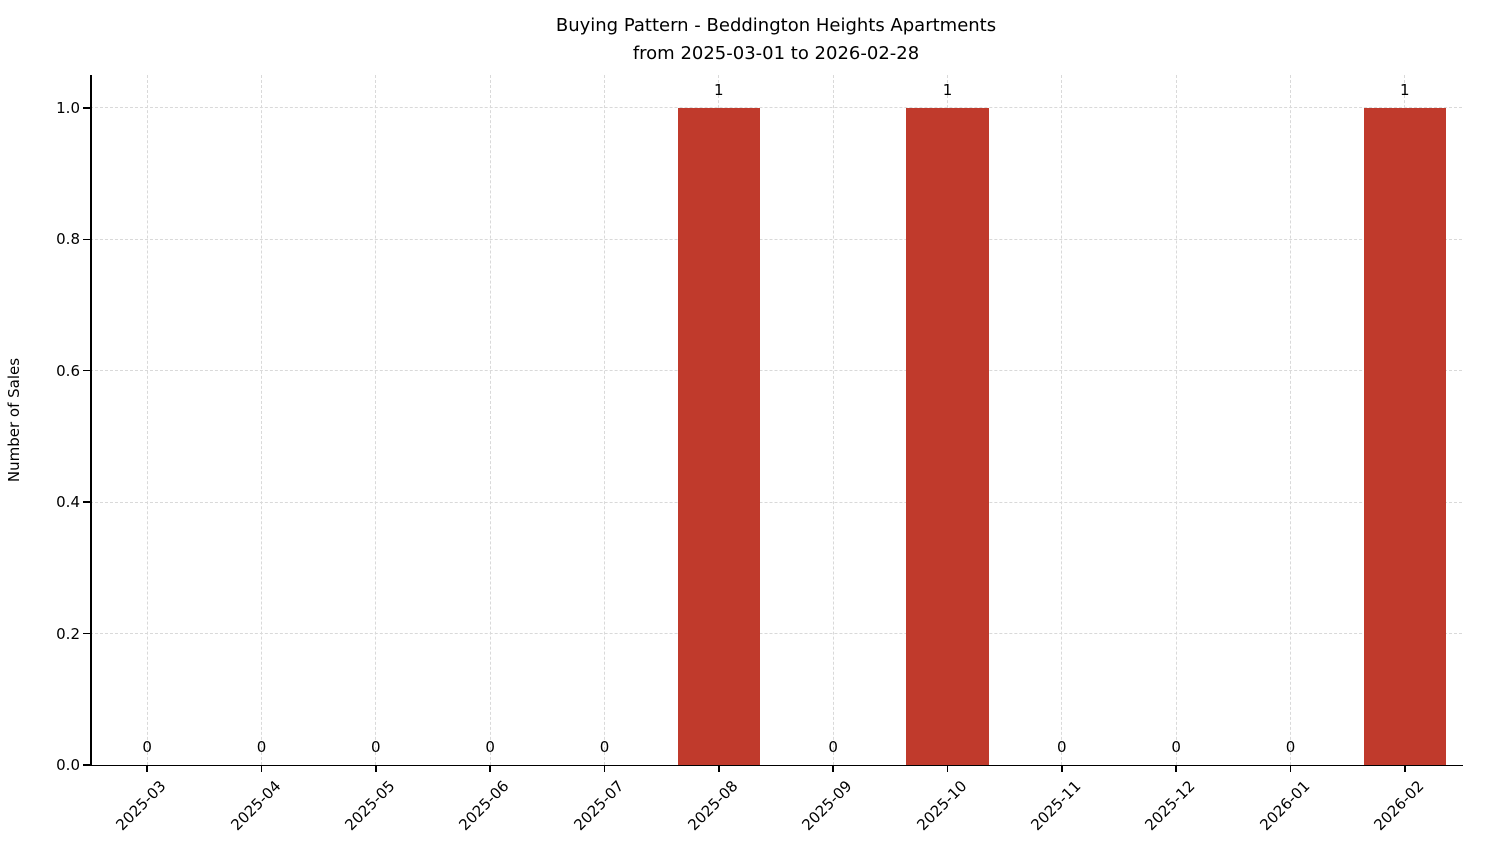  Describe the element at coordinates (68, 633) in the screenshot. I see `y-tick-label: 0.2` at that location.